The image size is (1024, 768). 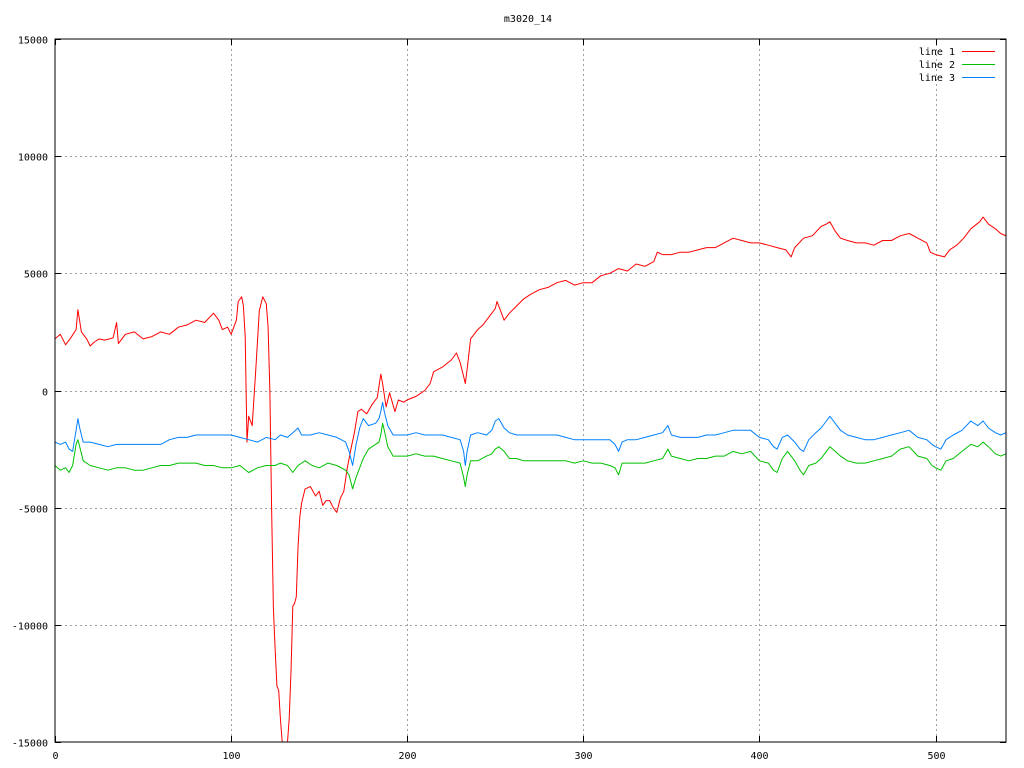 I want to click on x-tick-label: 100, so click(x=231, y=756).